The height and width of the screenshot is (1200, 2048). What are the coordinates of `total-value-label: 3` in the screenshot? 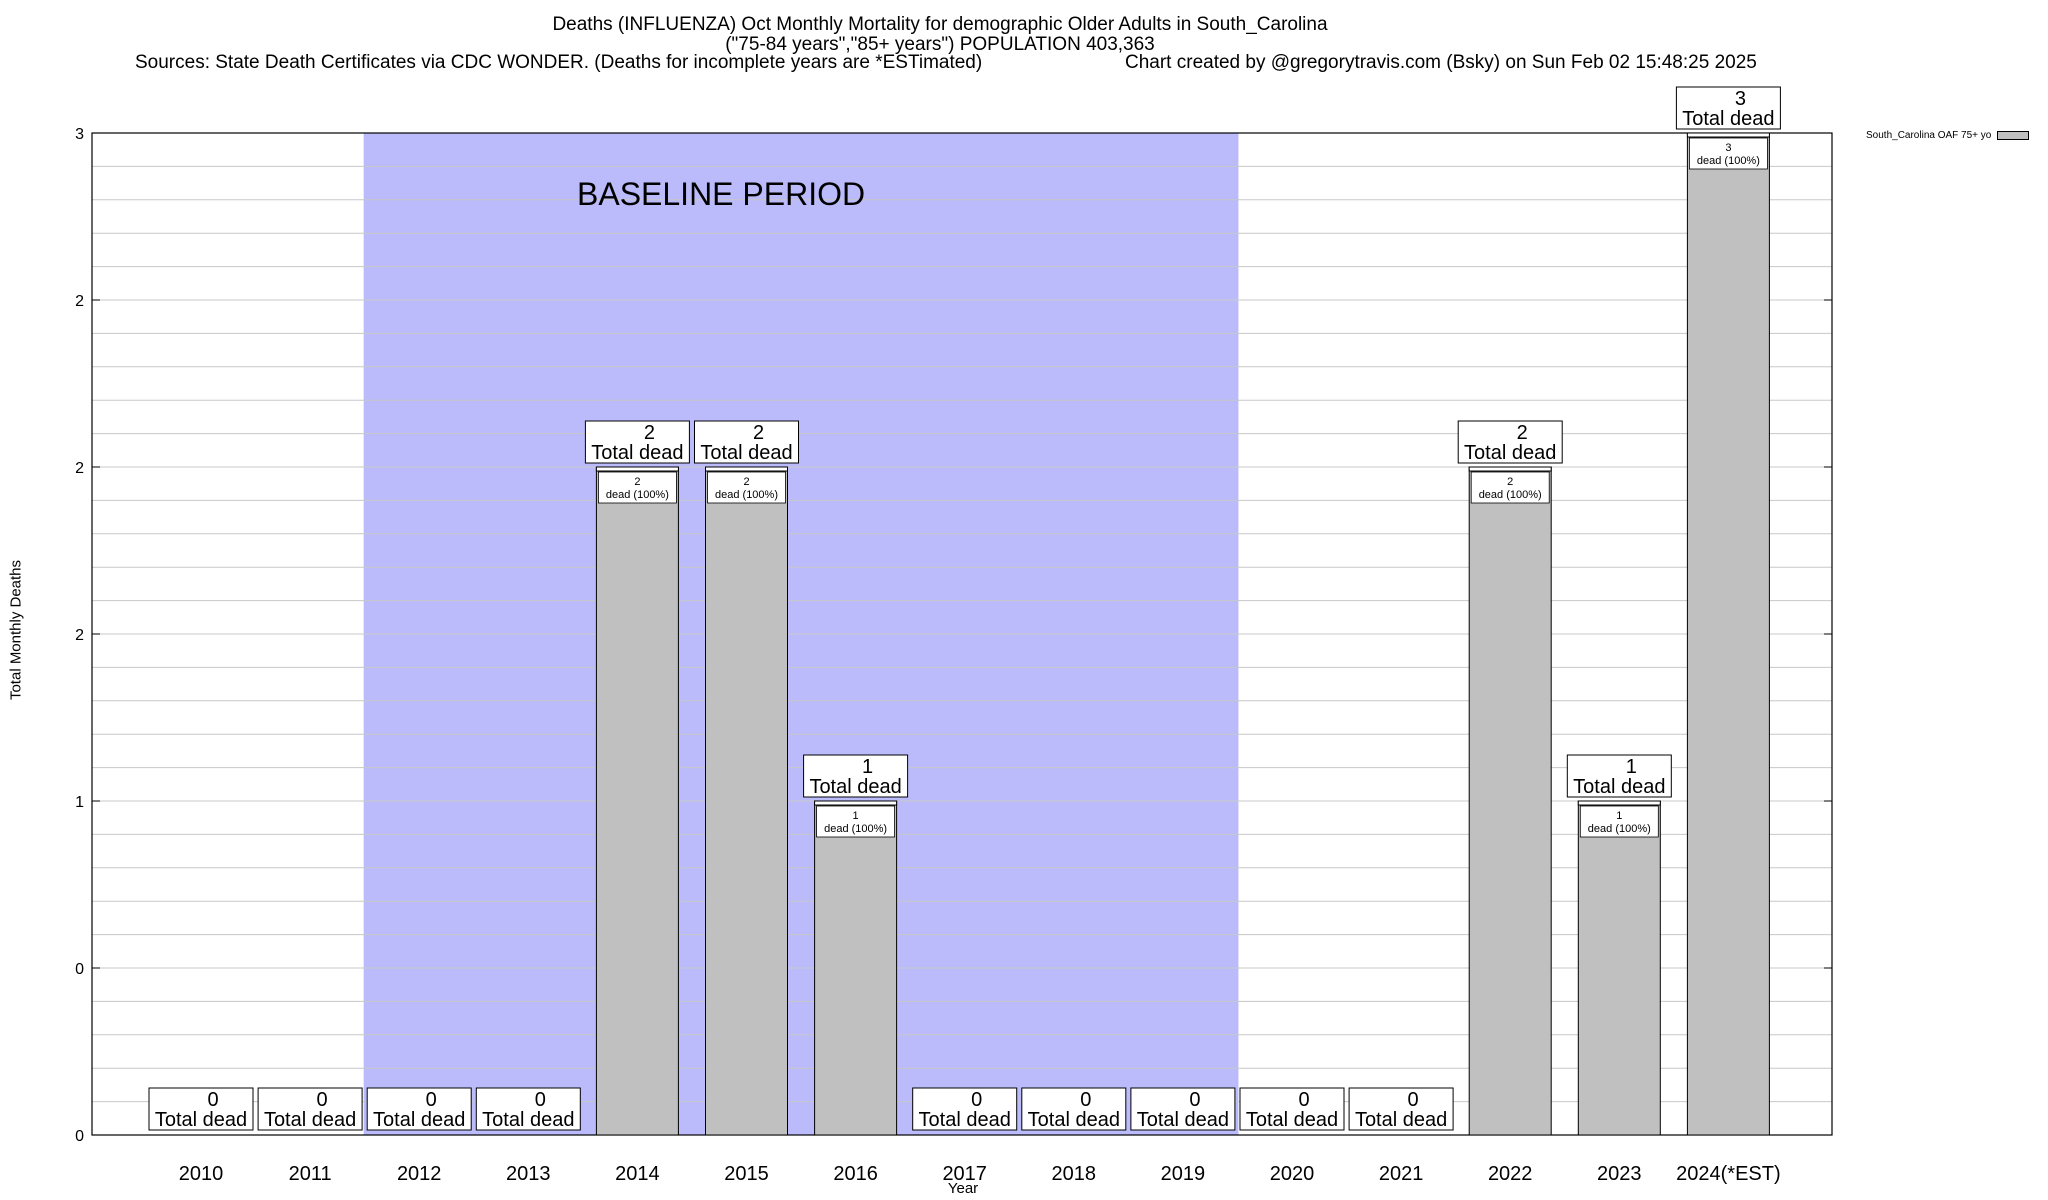 It's located at (1740, 99).